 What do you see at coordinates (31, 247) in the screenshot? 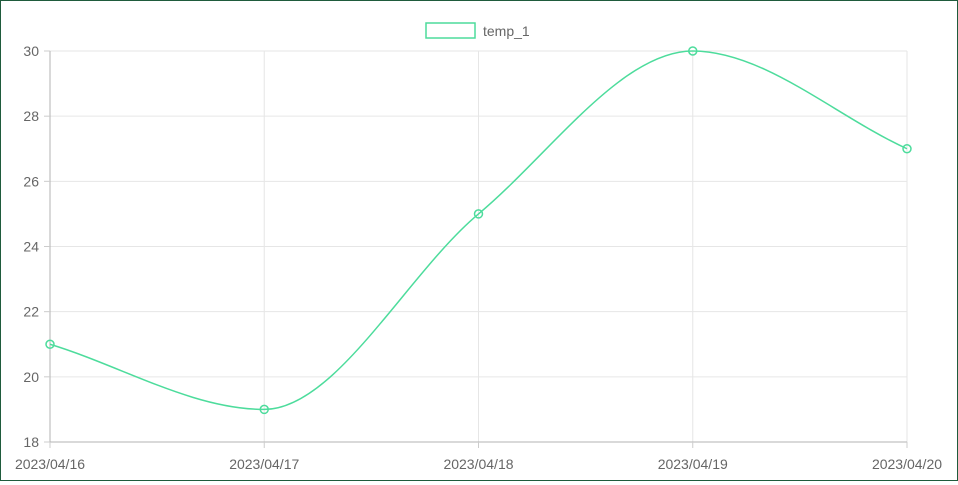
I see `y-tick-label: 24` at bounding box center [31, 247].